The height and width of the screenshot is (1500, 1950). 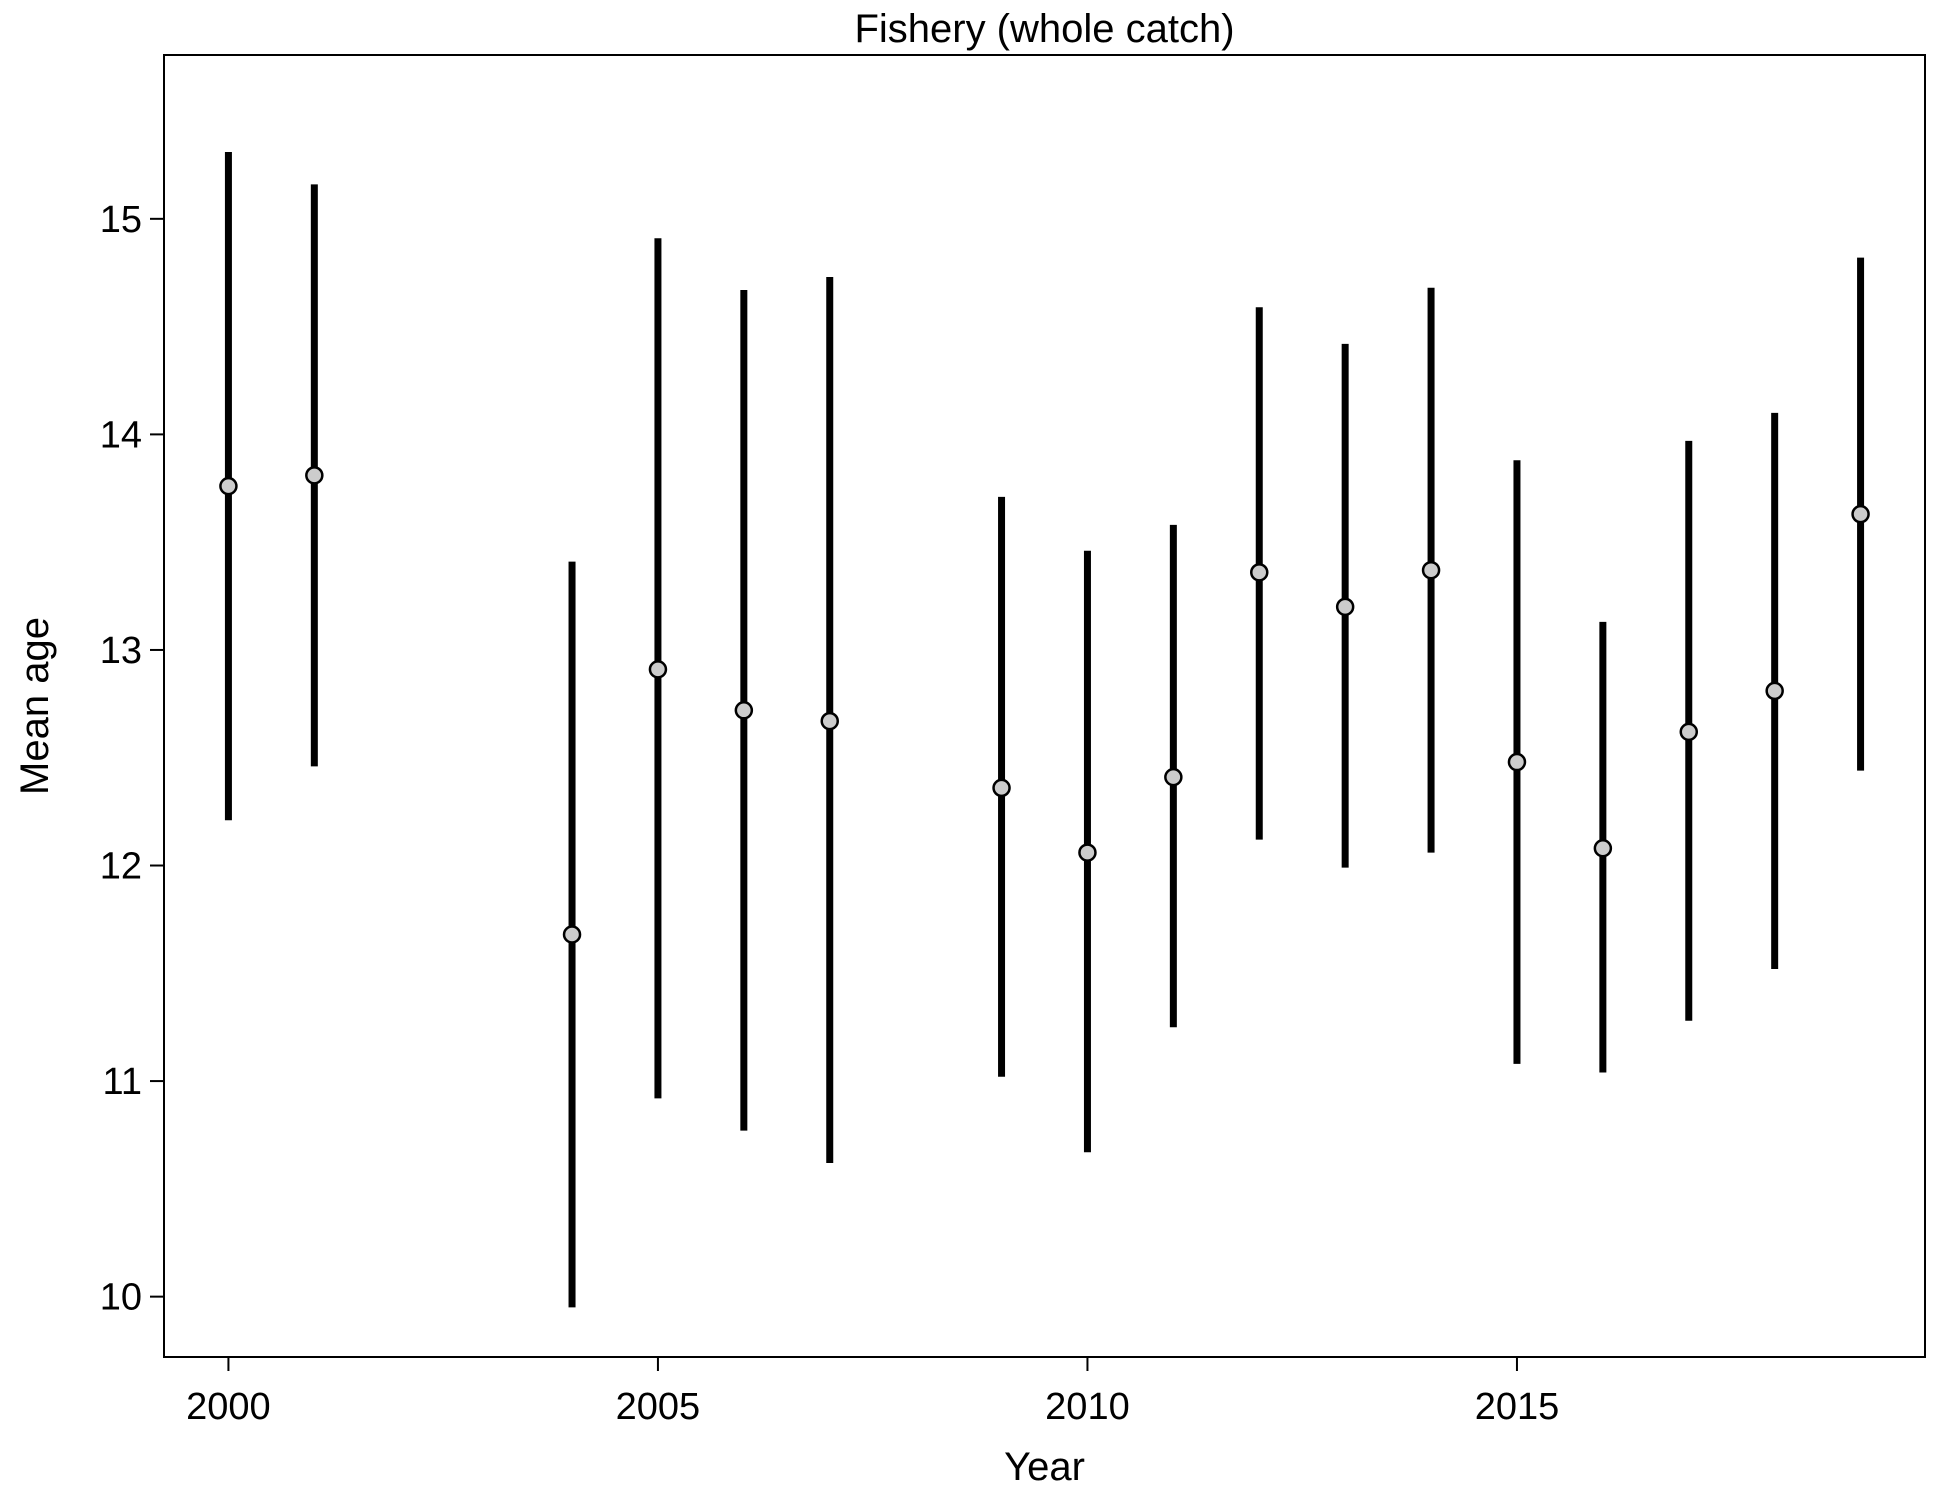 I want to click on y-axis-label: Mean age, so click(x=35, y=706).